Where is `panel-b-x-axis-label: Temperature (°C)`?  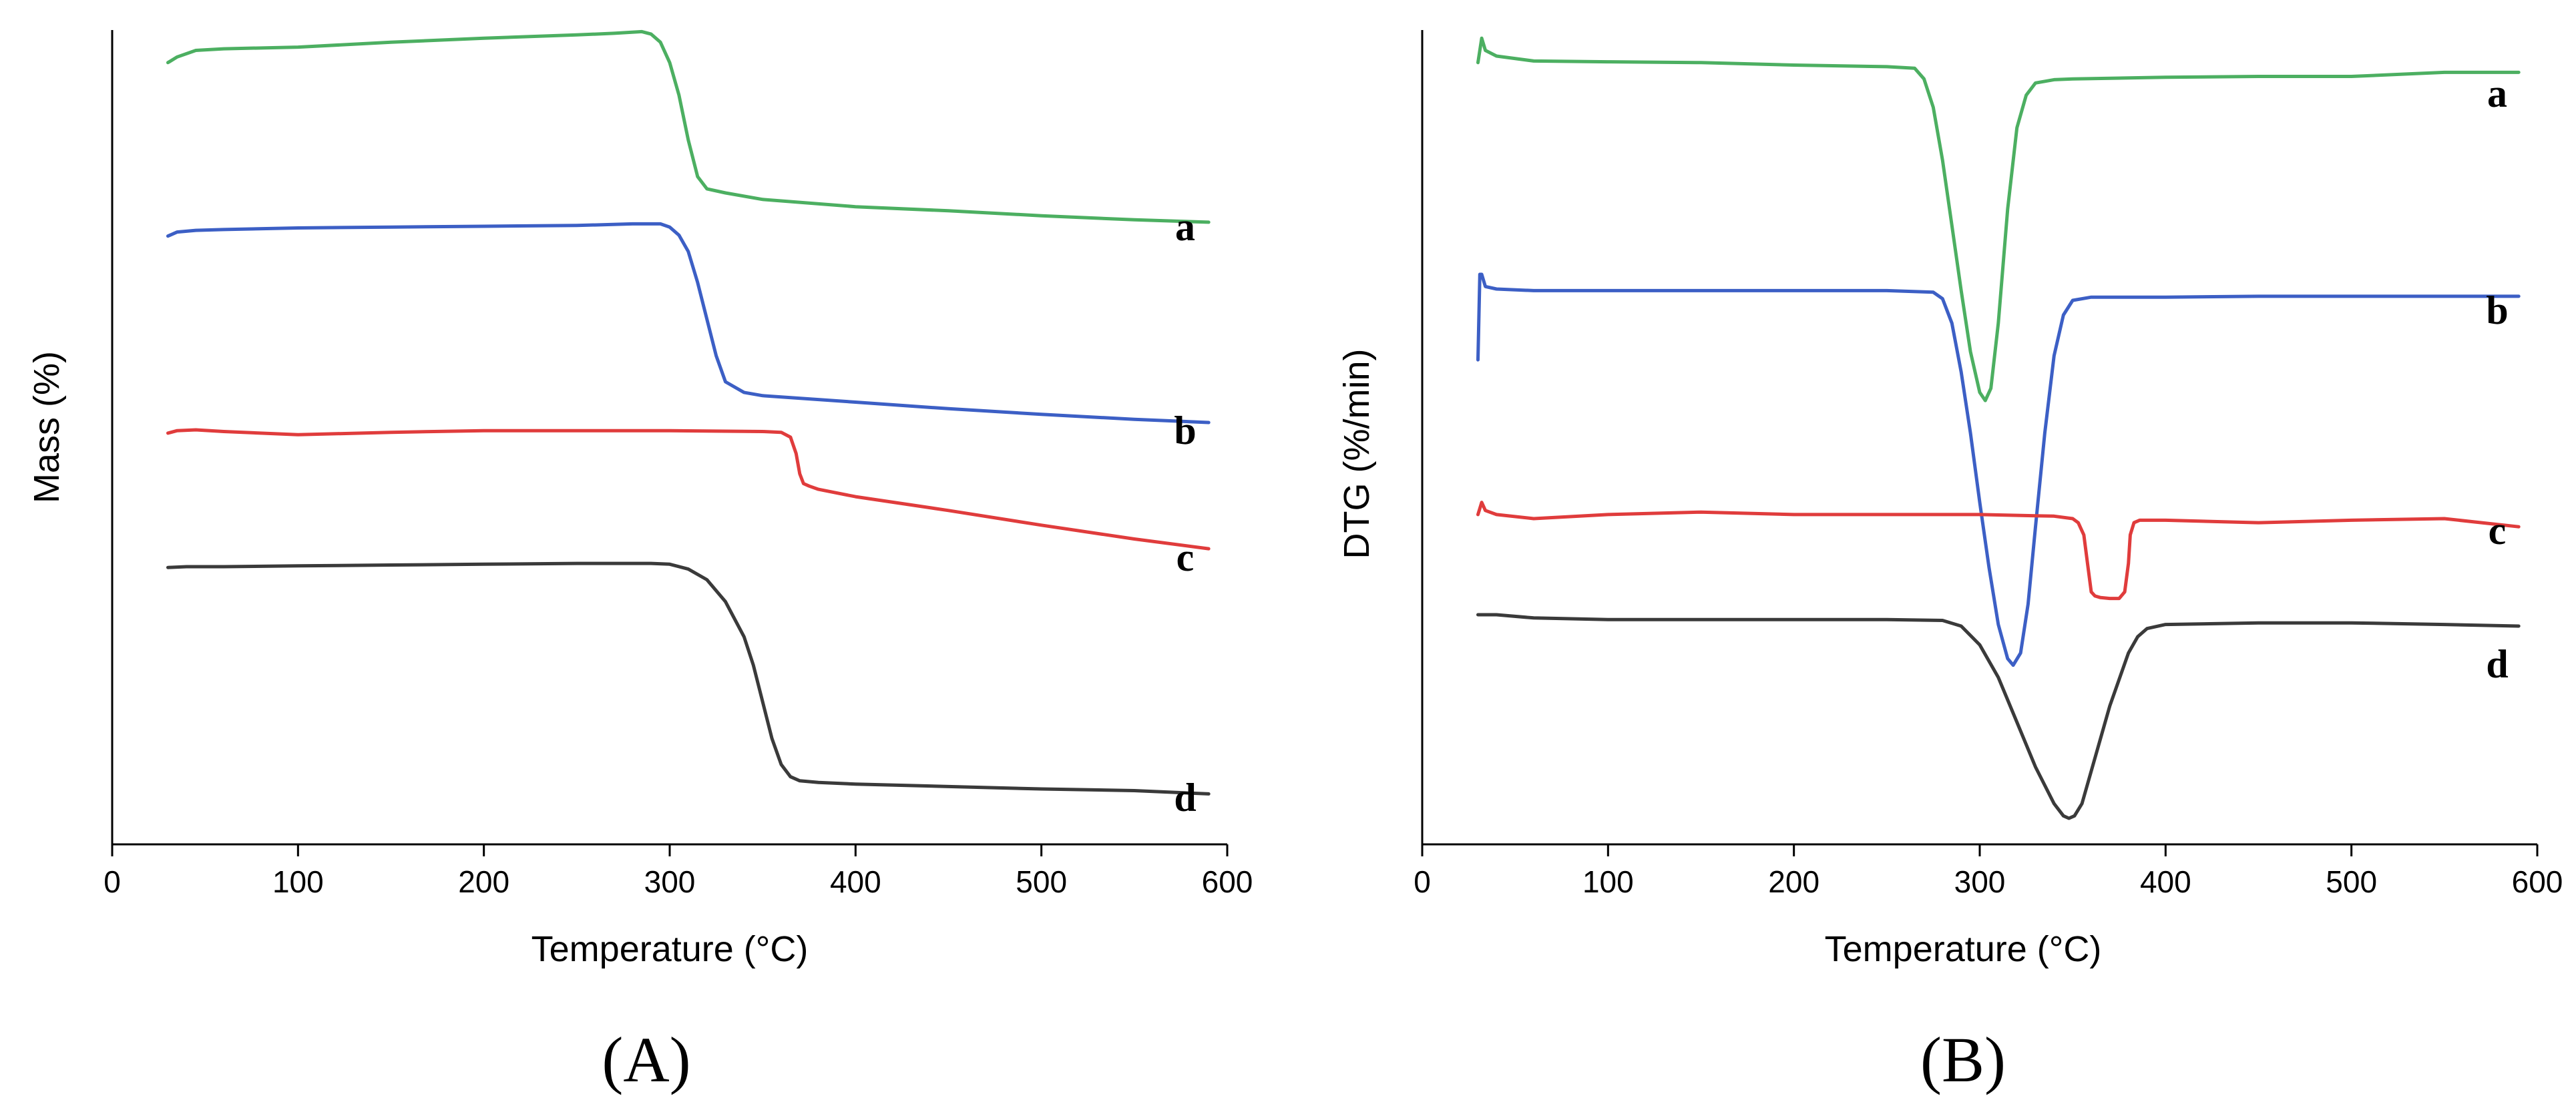
panel-b-x-axis-label: Temperature (°C) is located at coordinates (1963, 949).